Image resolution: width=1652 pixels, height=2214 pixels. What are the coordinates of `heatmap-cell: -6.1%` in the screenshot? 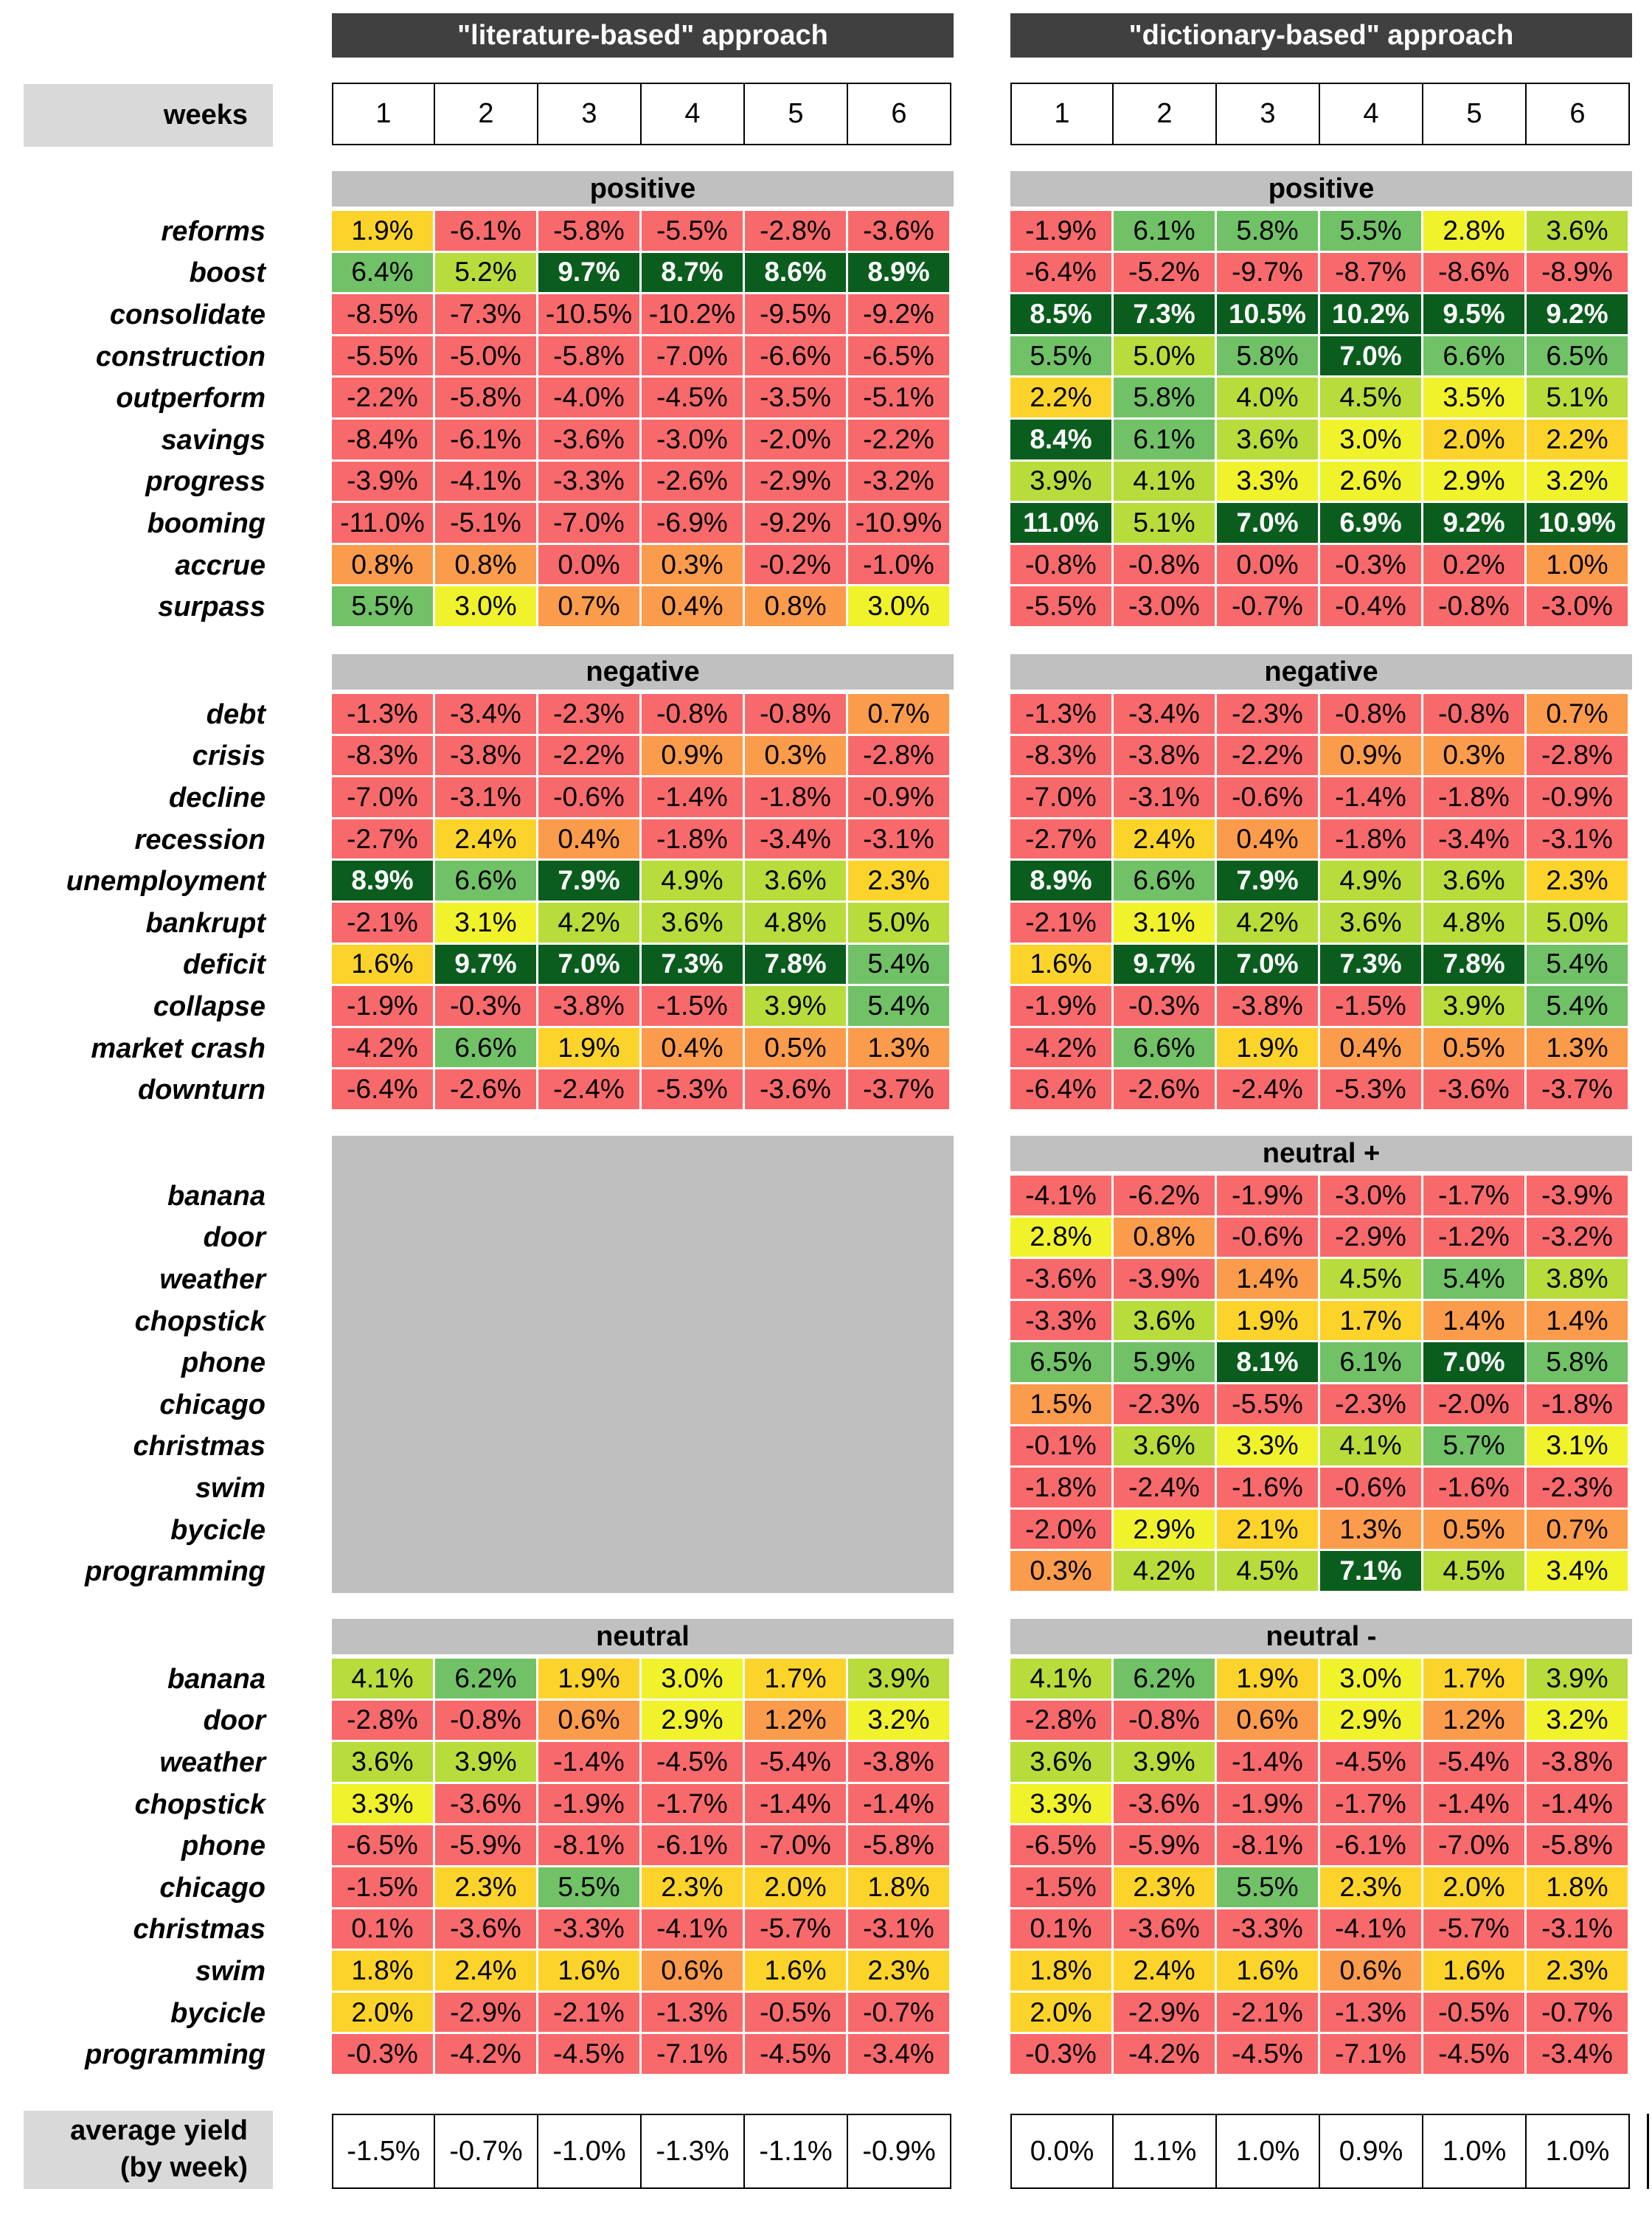 It's located at (1371, 1846).